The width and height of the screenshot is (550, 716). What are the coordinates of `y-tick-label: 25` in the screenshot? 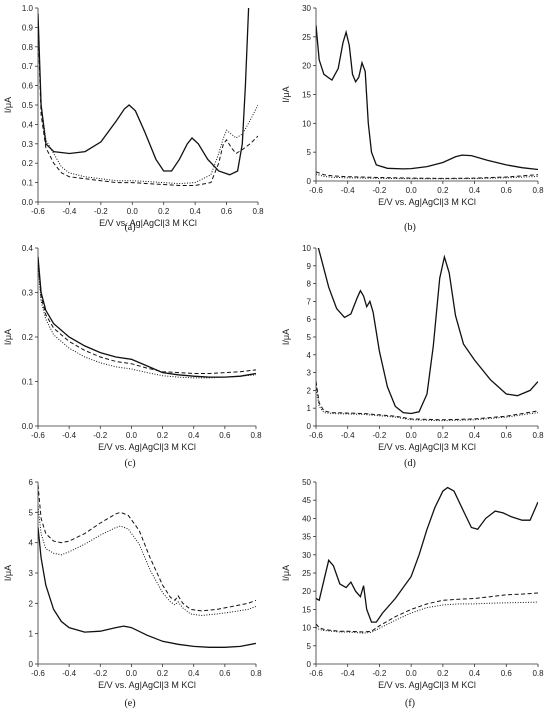 It's located at (306, 37).